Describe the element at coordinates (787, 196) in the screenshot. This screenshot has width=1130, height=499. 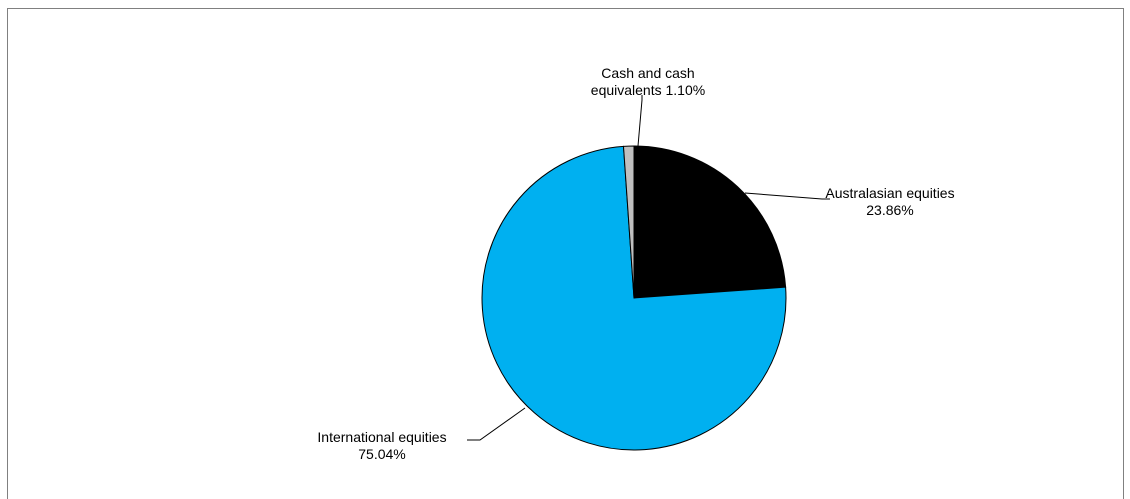
I see `leader-line-australasian-equities` at that location.